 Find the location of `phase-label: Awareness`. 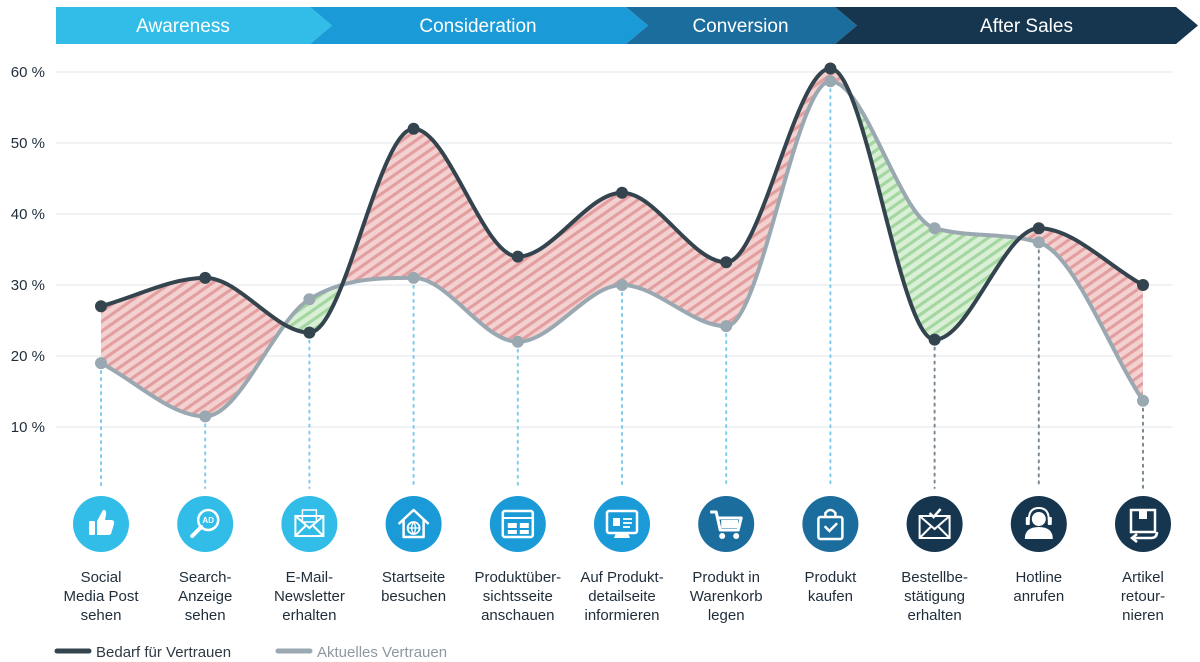

phase-label: Awareness is located at coordinates (183, 26).